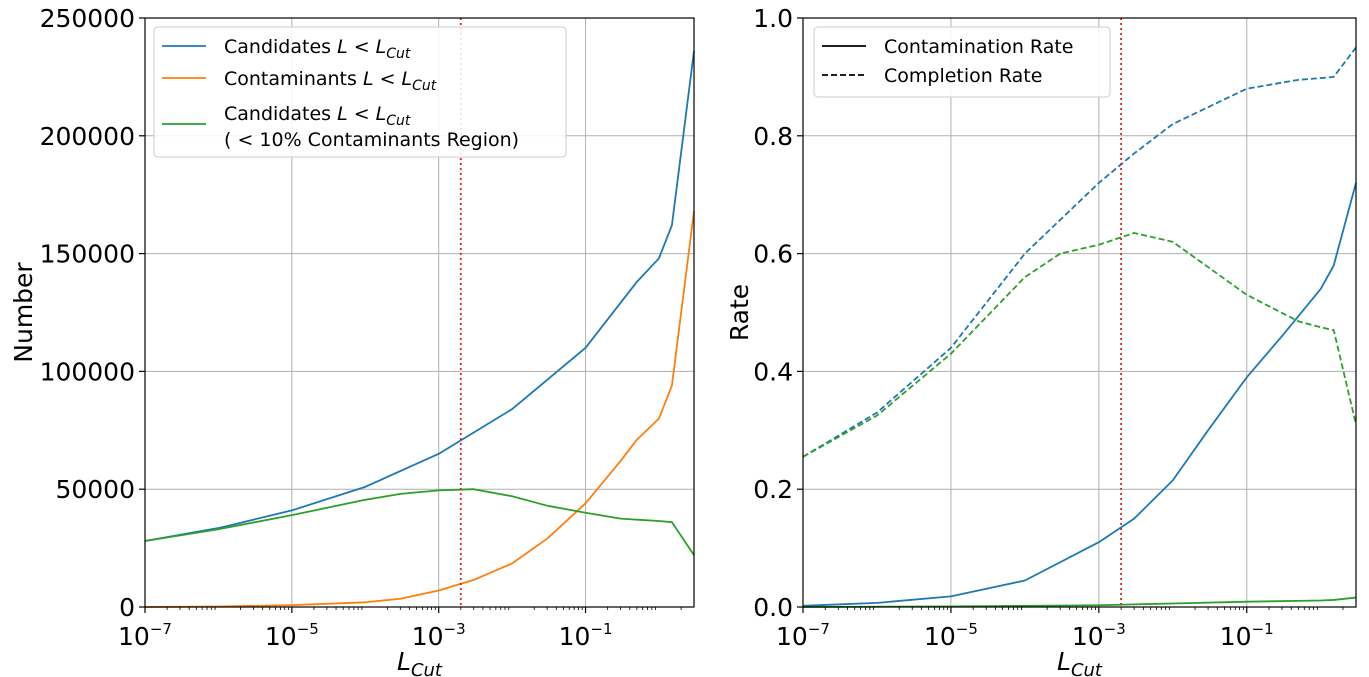 The height and width of the screenshot is (677, 1369). What do you see at coordinates (87, 371) in the screenshot?
I see `y-tick-label: 100000` at bounding box center [87, 371].